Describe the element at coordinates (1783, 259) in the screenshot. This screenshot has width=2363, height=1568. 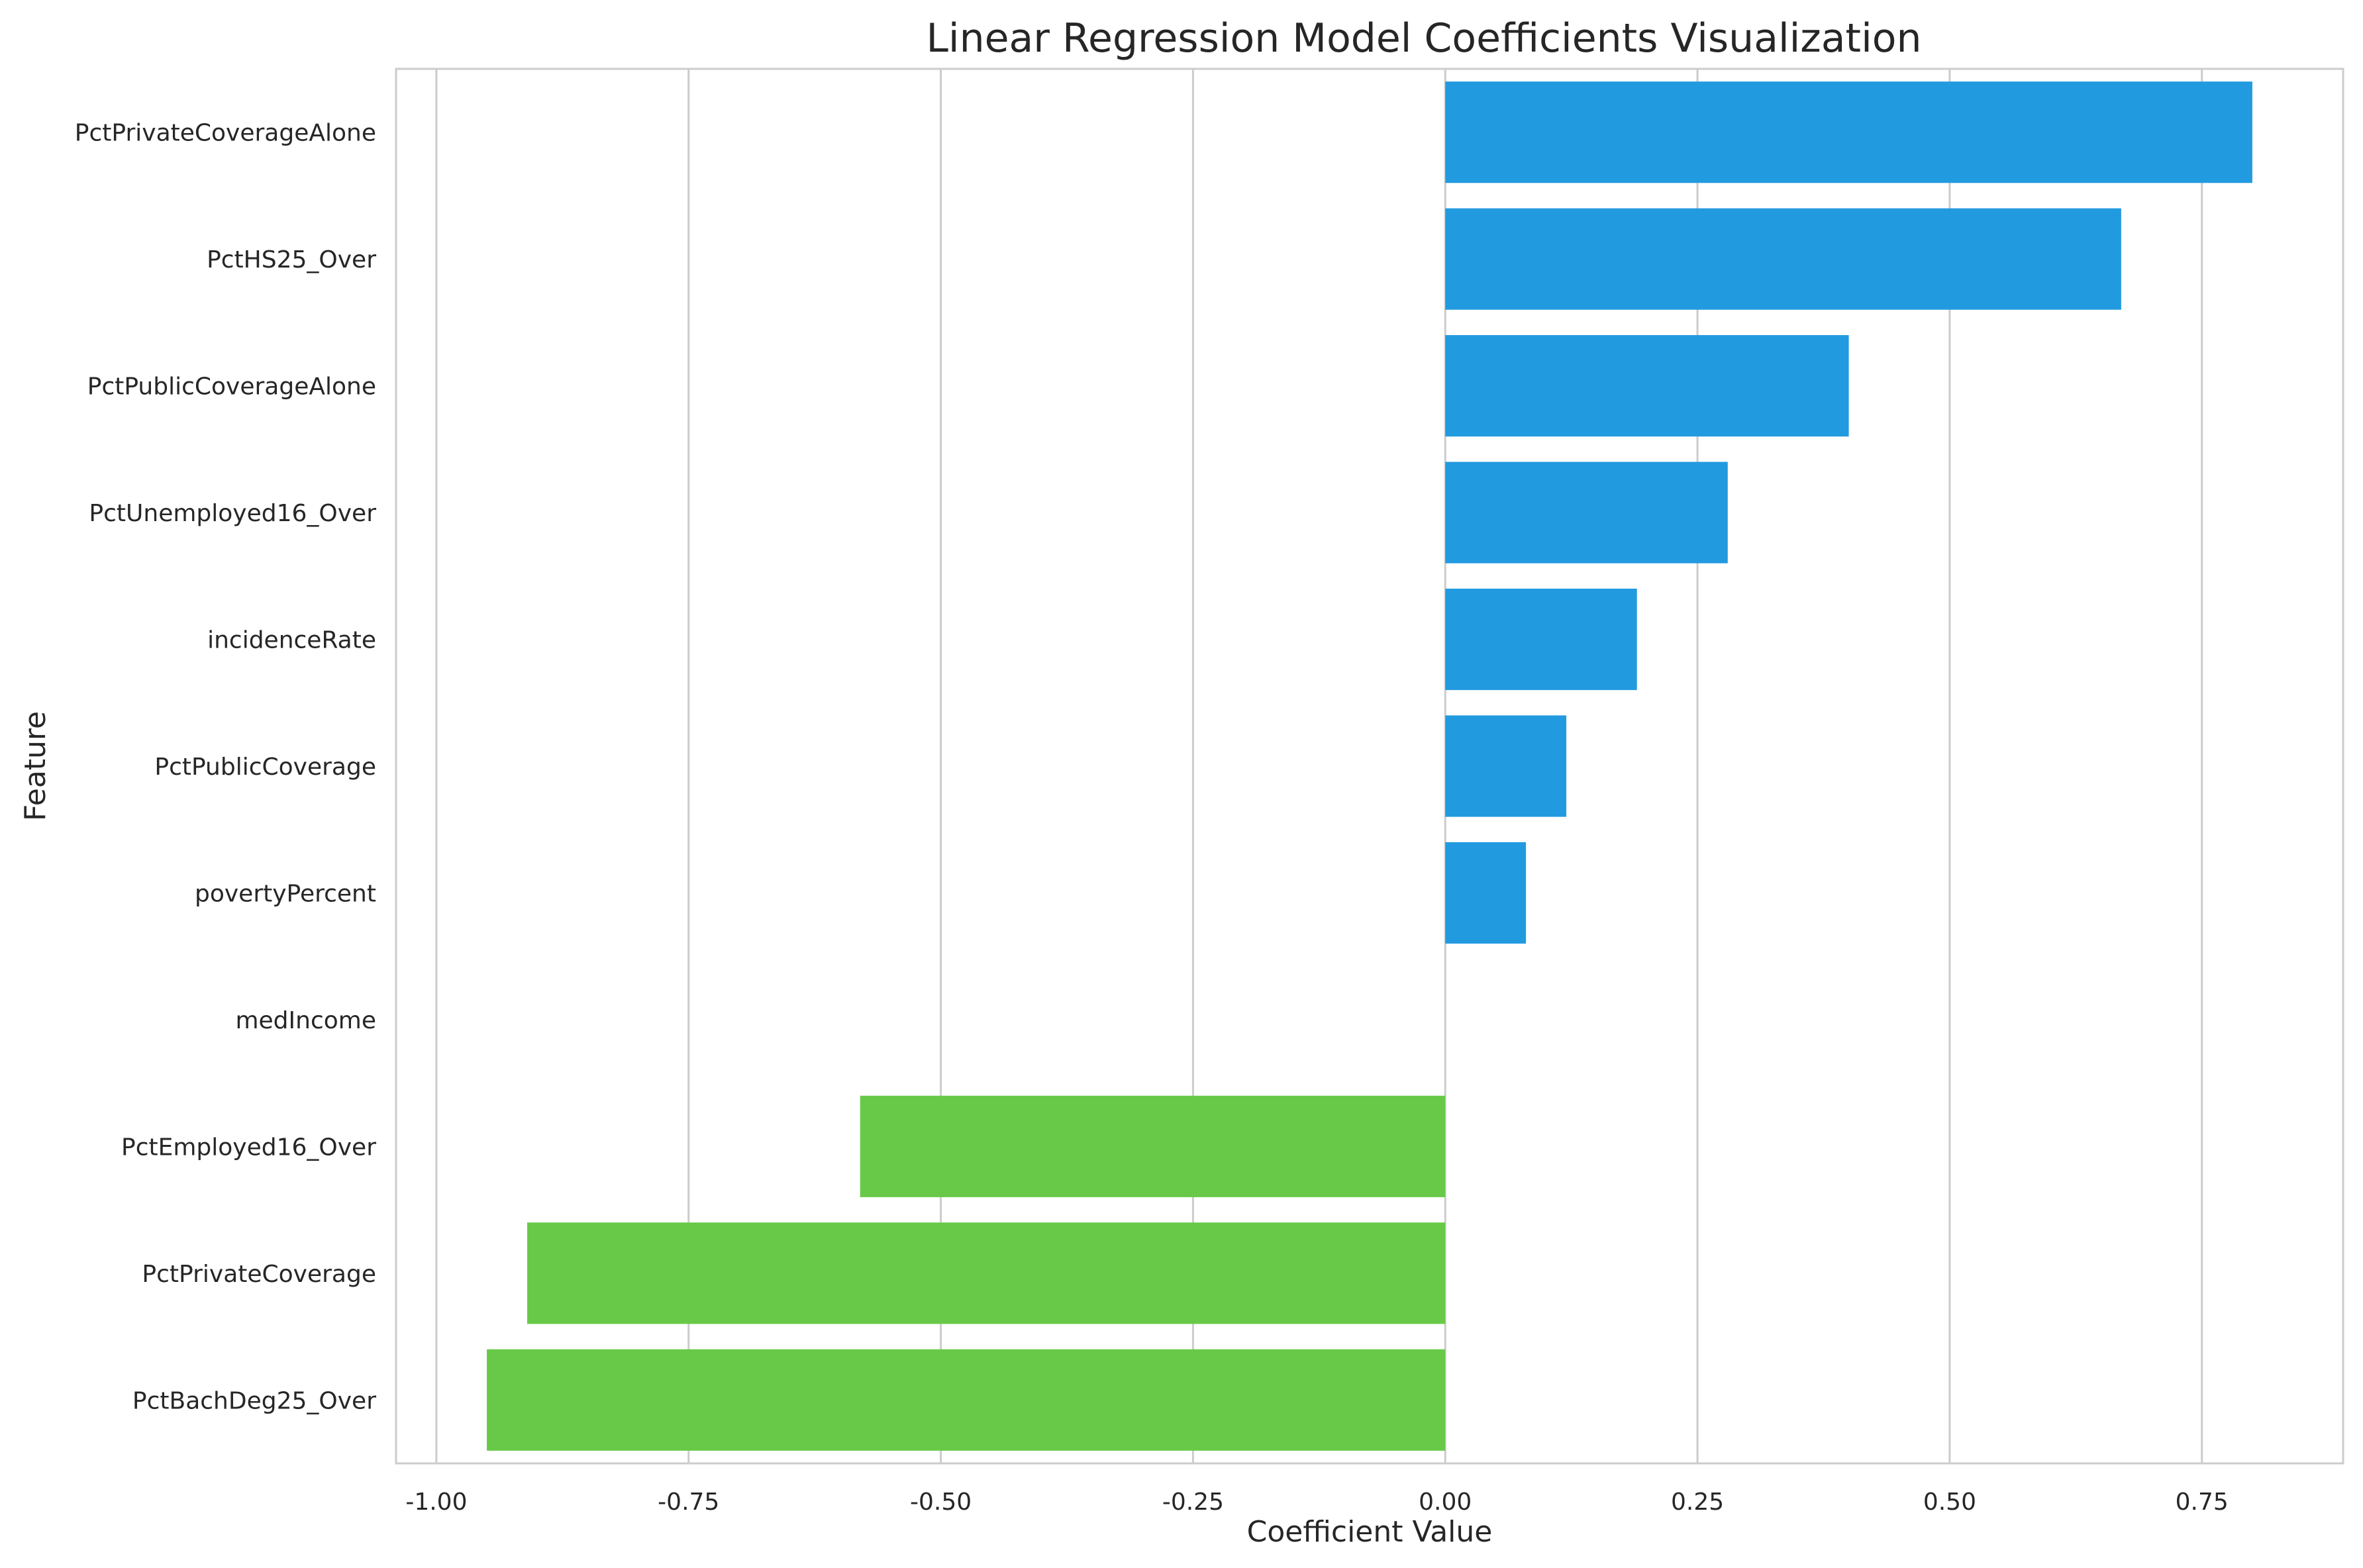
I see `bar-PctHS25_Over` at that location.